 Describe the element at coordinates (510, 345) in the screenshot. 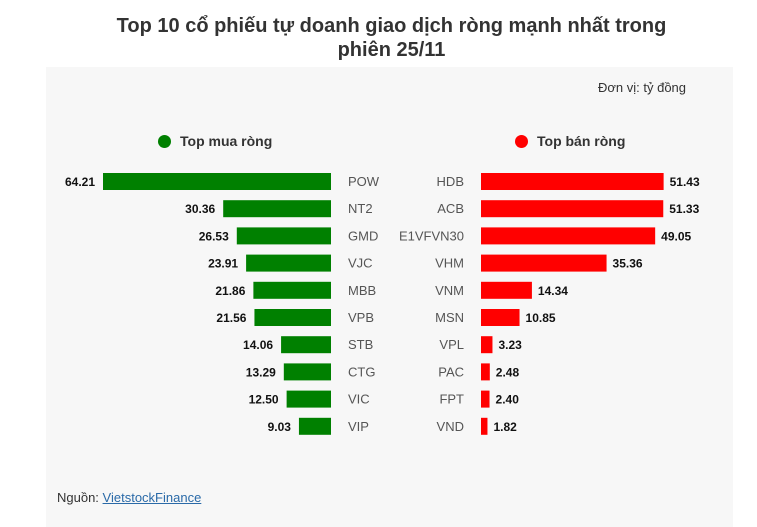

I see `sell-value-label: 3.23` at that location.